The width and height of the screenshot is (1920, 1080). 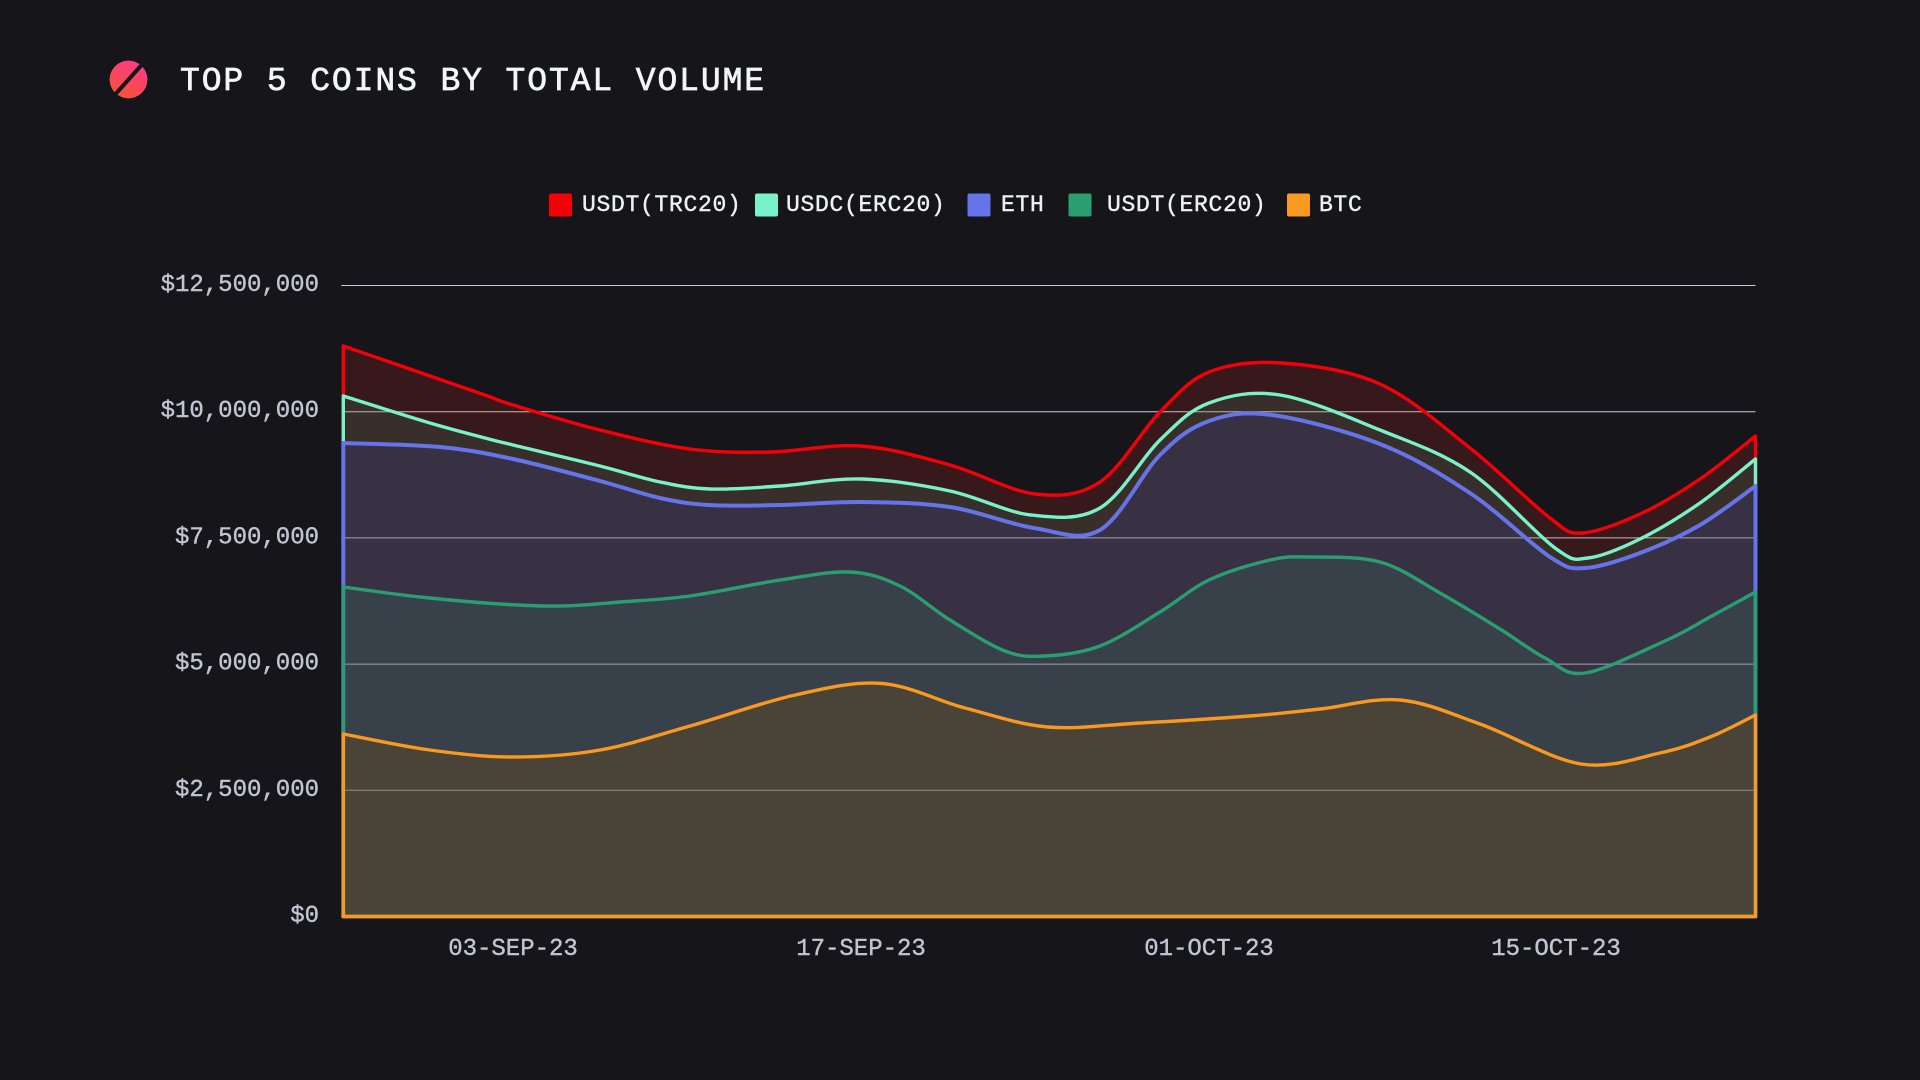 What do you see at coordinates (866, 205) in the screenshot?
I see `svg-text: USDC(ERC20)` at bounding box center [866, 205].